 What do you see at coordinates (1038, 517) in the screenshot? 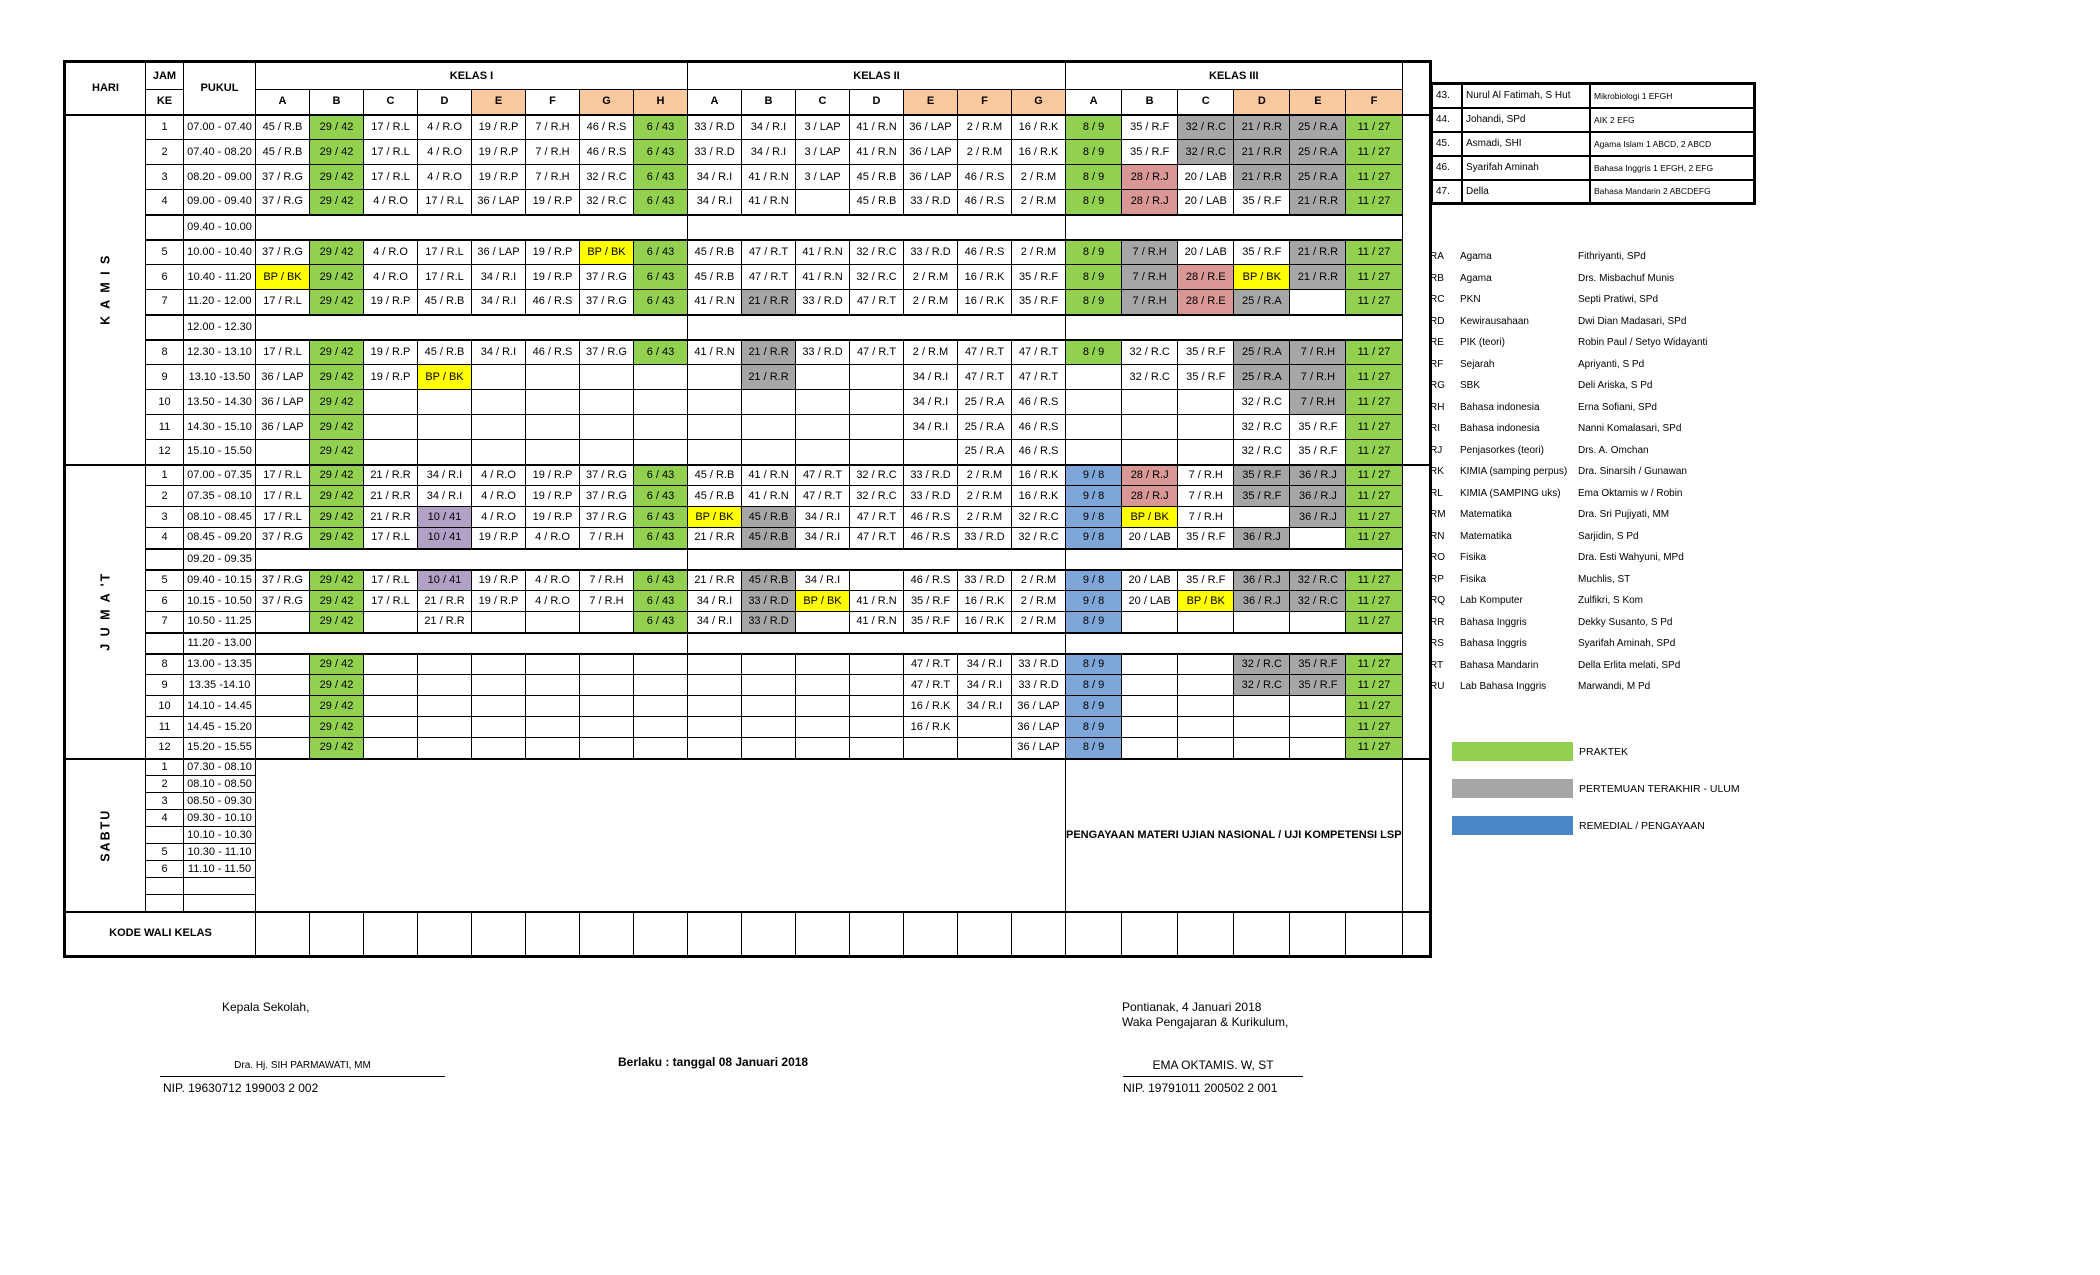
I see `schedule-cell: 32 / R.C` at bounding box center [1038, 517].